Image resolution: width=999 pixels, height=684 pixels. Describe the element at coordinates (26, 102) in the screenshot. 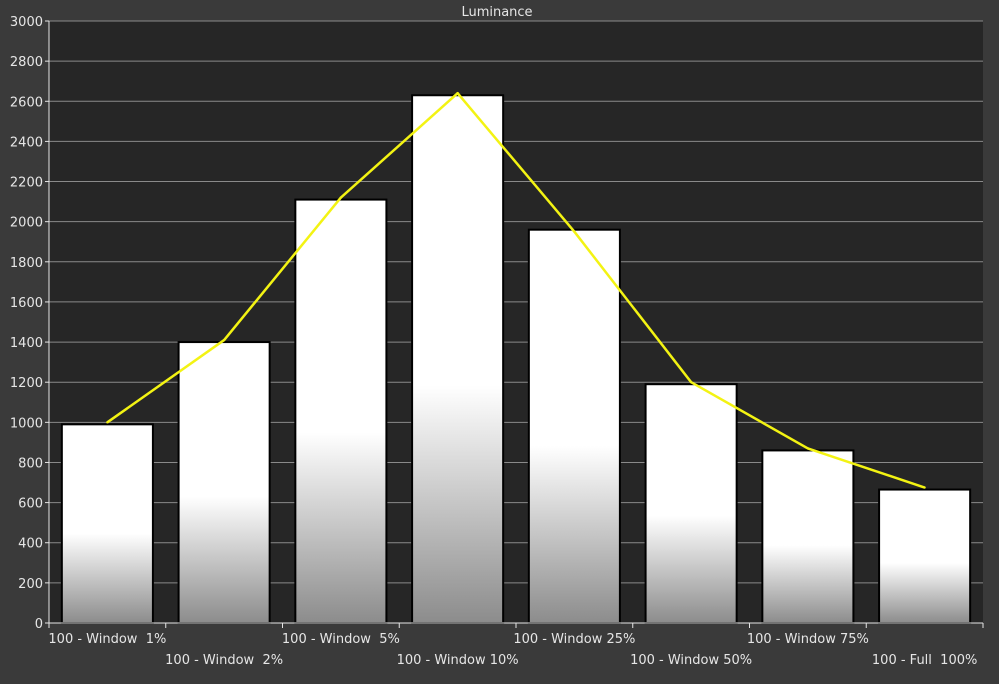

I see `y-tick-label: 2600` at that location.